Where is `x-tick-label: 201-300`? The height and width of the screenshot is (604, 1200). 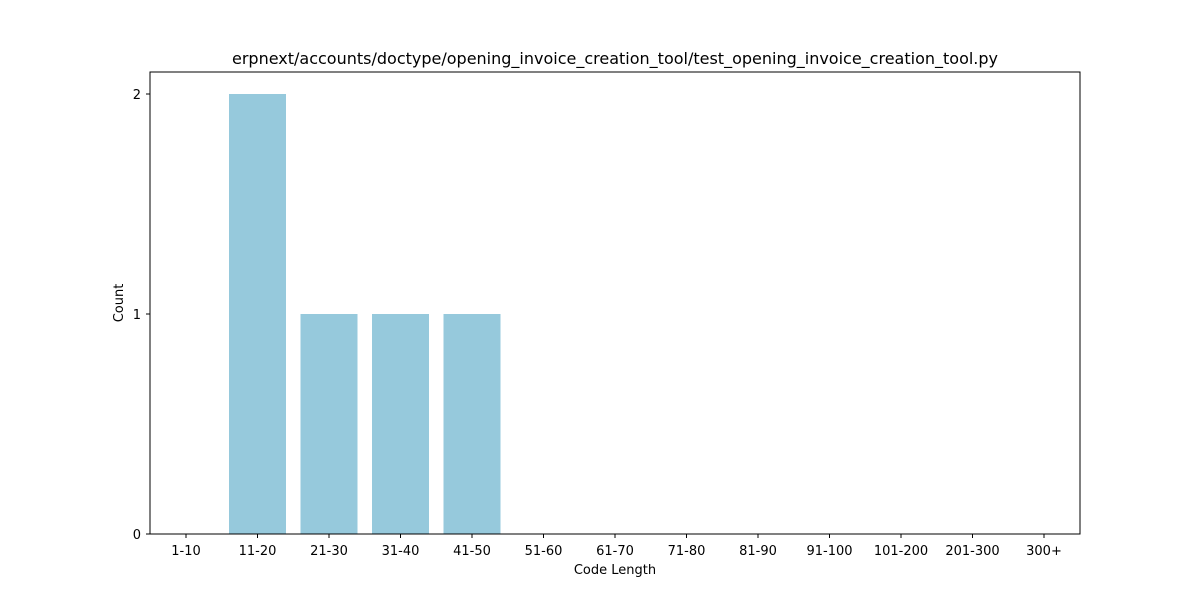 x-tick-label: 201-300 is located at coordinates (972, 551).